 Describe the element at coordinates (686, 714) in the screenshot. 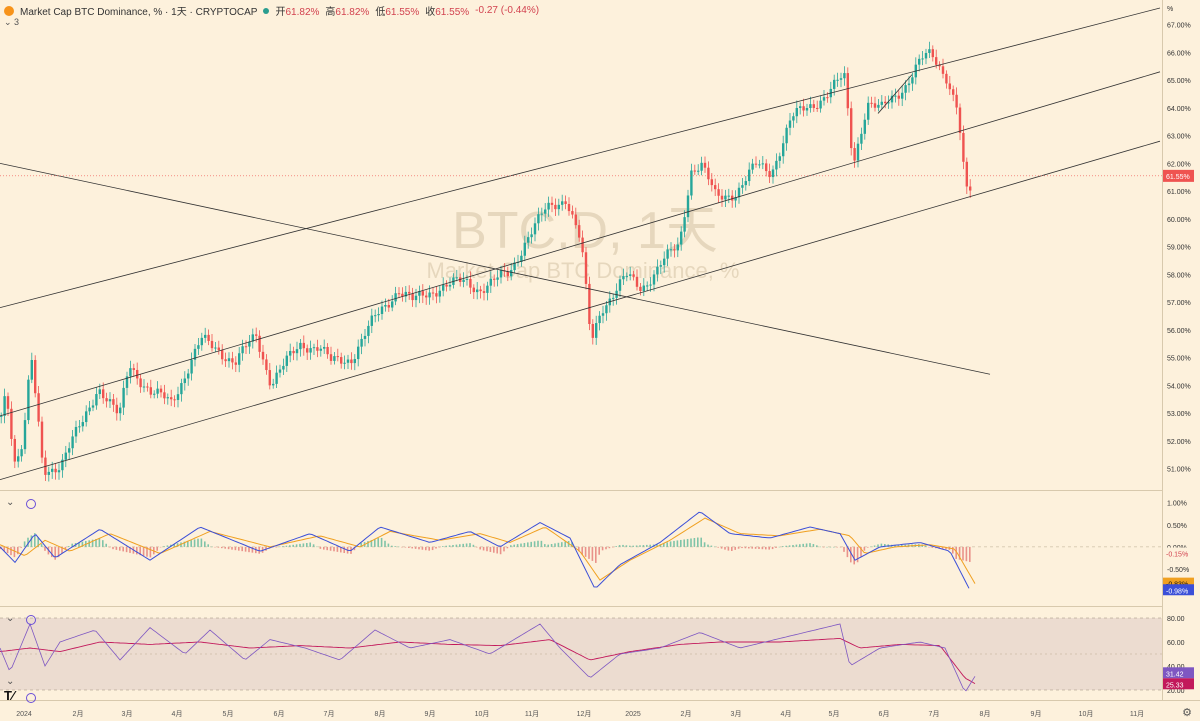

I see `x-tick-label: 2月` at that location.